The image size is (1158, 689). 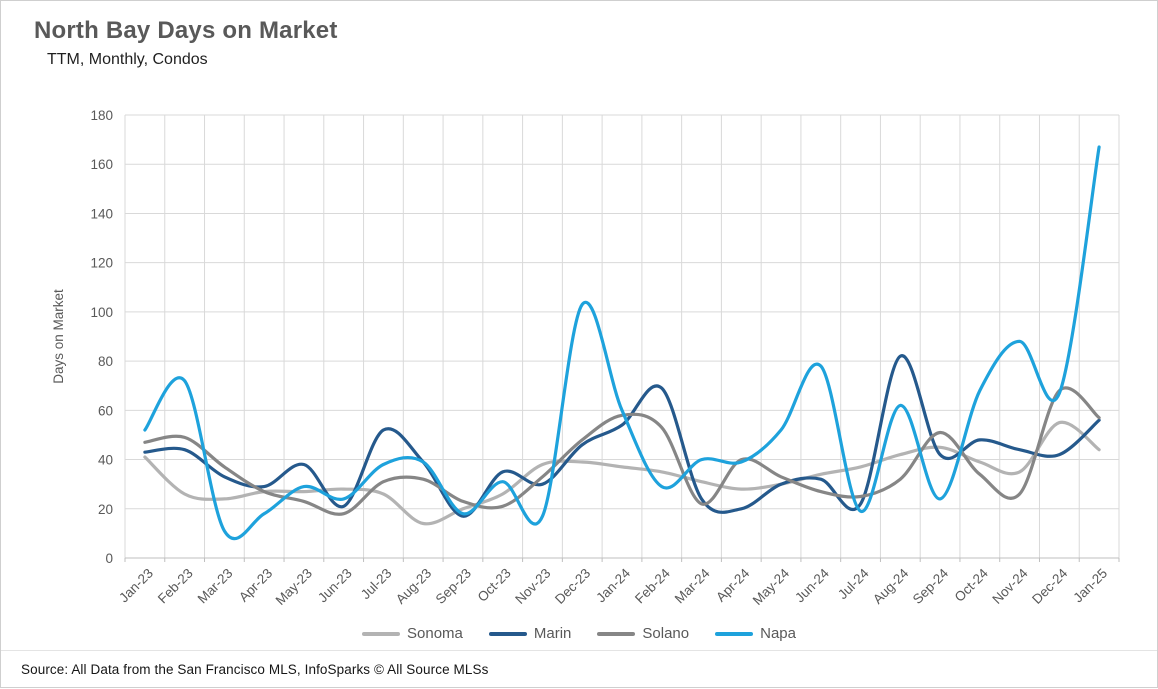 I want to click on y-tick-label: 140, so click(x=101, y=213).